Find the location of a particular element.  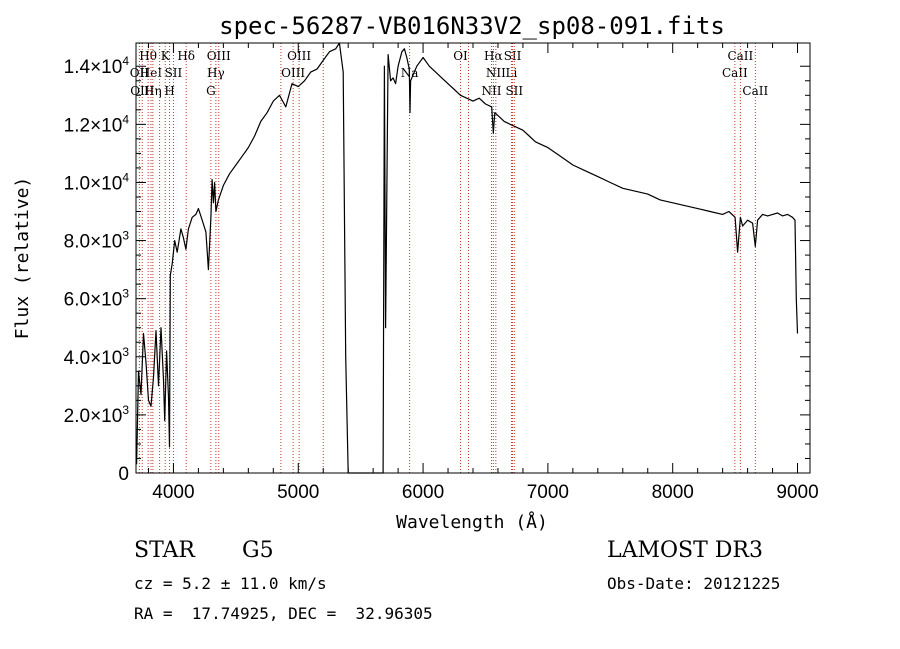

line-marker-label-3: HeI is located at coordinates (151, 73).